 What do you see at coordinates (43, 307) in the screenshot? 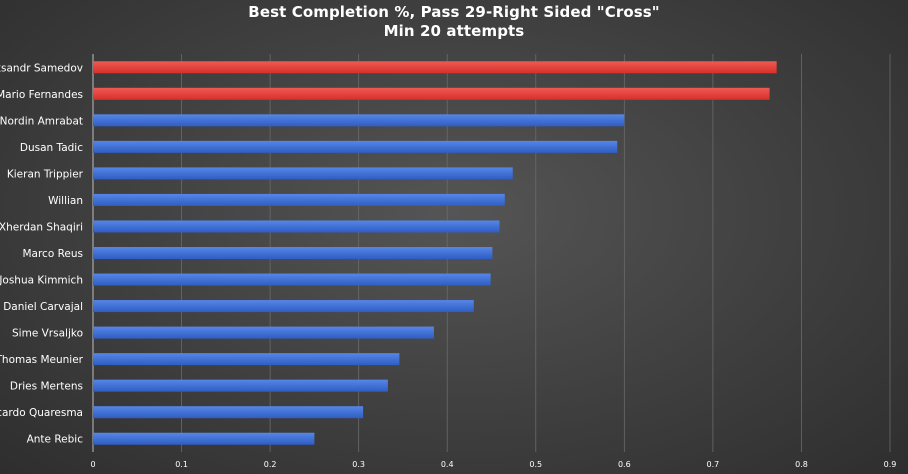
I see `category-label: Daniel Carvajal` at bounding box center [43, 307].